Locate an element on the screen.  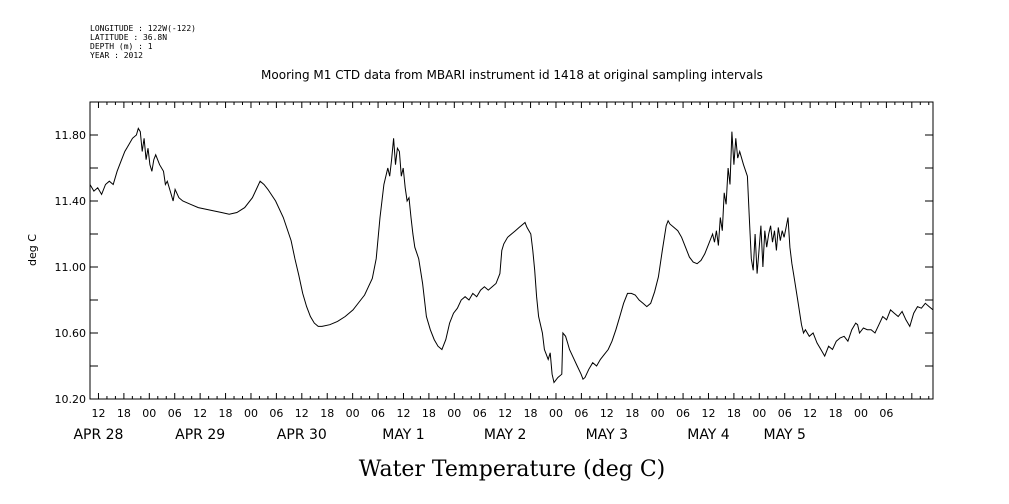
y-tick-labels: 10.20 10.60 11.00 11.40 11.80 is located at coordinates (71, 267).